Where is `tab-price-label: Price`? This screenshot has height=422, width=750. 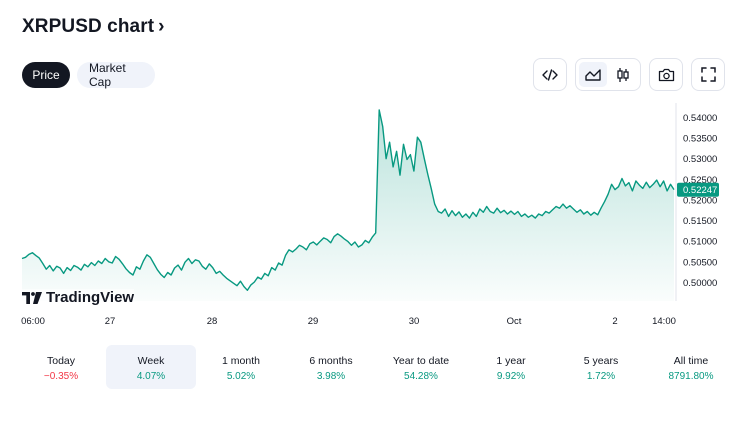 tab-price-label: Price is located at coordinates (46, 75).